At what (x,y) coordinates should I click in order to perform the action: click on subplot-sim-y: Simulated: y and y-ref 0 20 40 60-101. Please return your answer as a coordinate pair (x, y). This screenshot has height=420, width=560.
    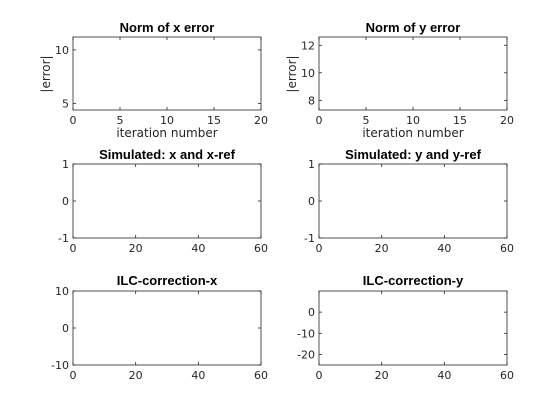
    Looking at the image, I should click on (409, 201).